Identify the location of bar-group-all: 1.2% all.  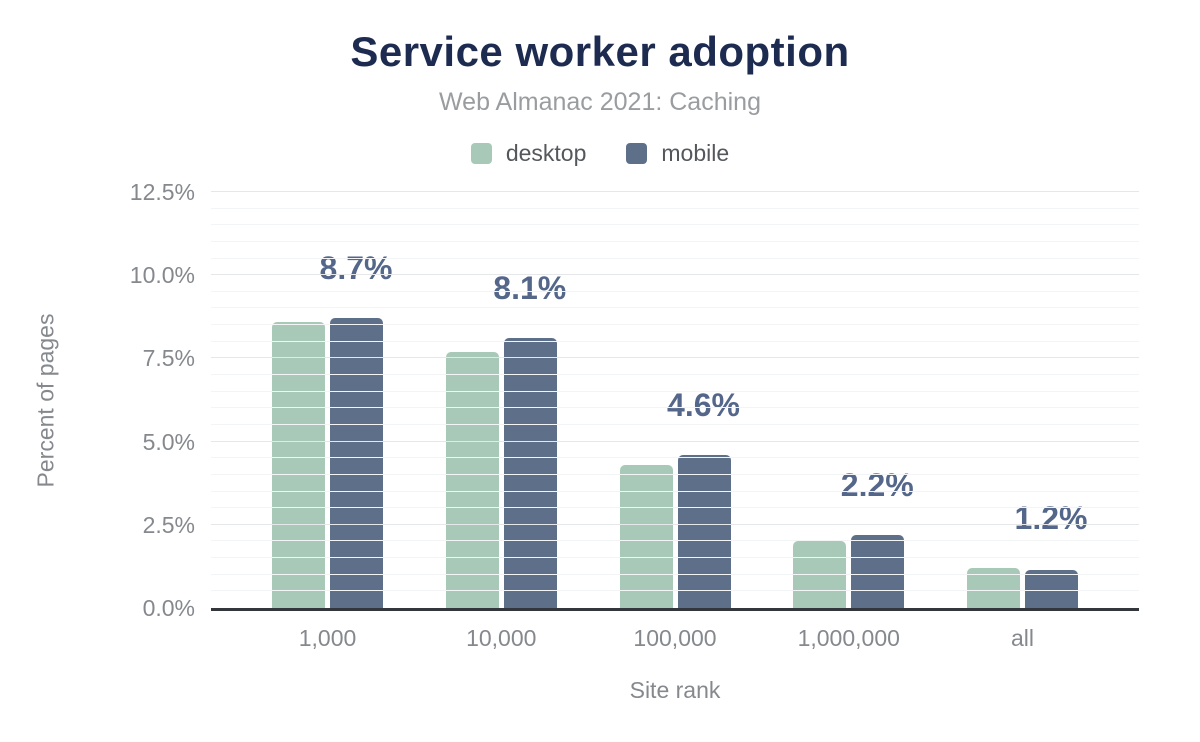
(1027, 575).